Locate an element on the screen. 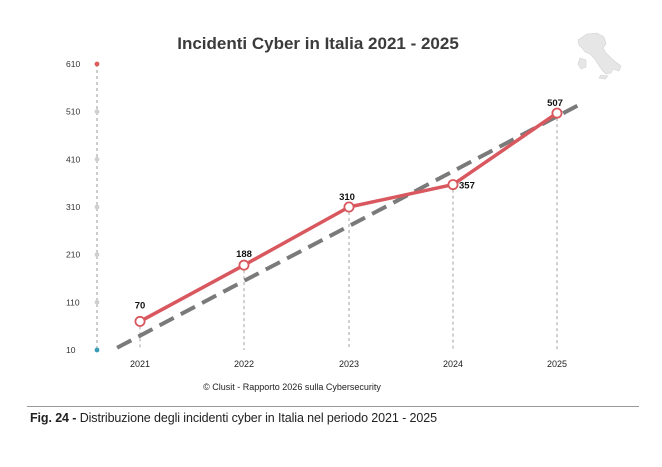 This screenshot has width=662, height=467. data-label: 310 is located at coordinates (347, 197).